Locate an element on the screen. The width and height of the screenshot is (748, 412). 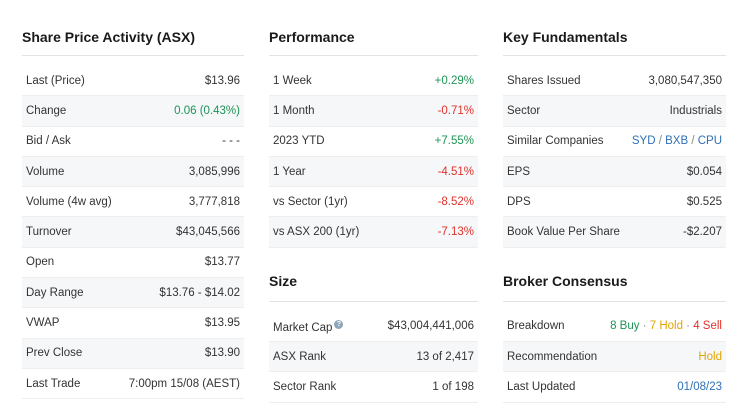
row-label: Market Cap? is located at coordinates (308, 326).